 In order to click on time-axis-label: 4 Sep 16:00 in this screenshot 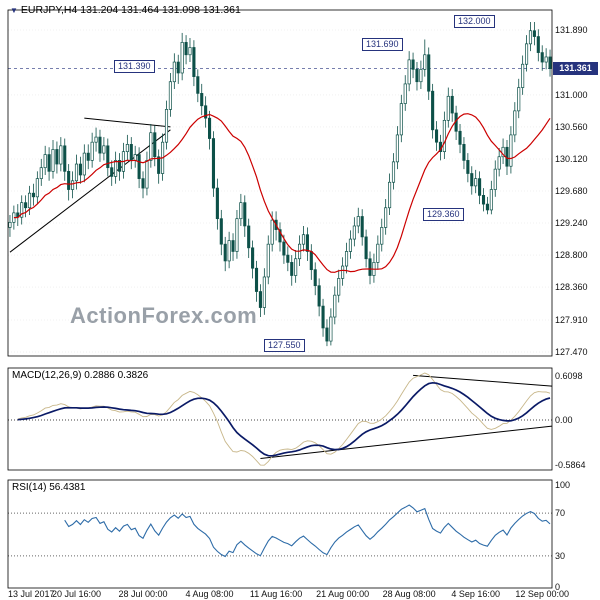, I will do `click(475, 594)`.